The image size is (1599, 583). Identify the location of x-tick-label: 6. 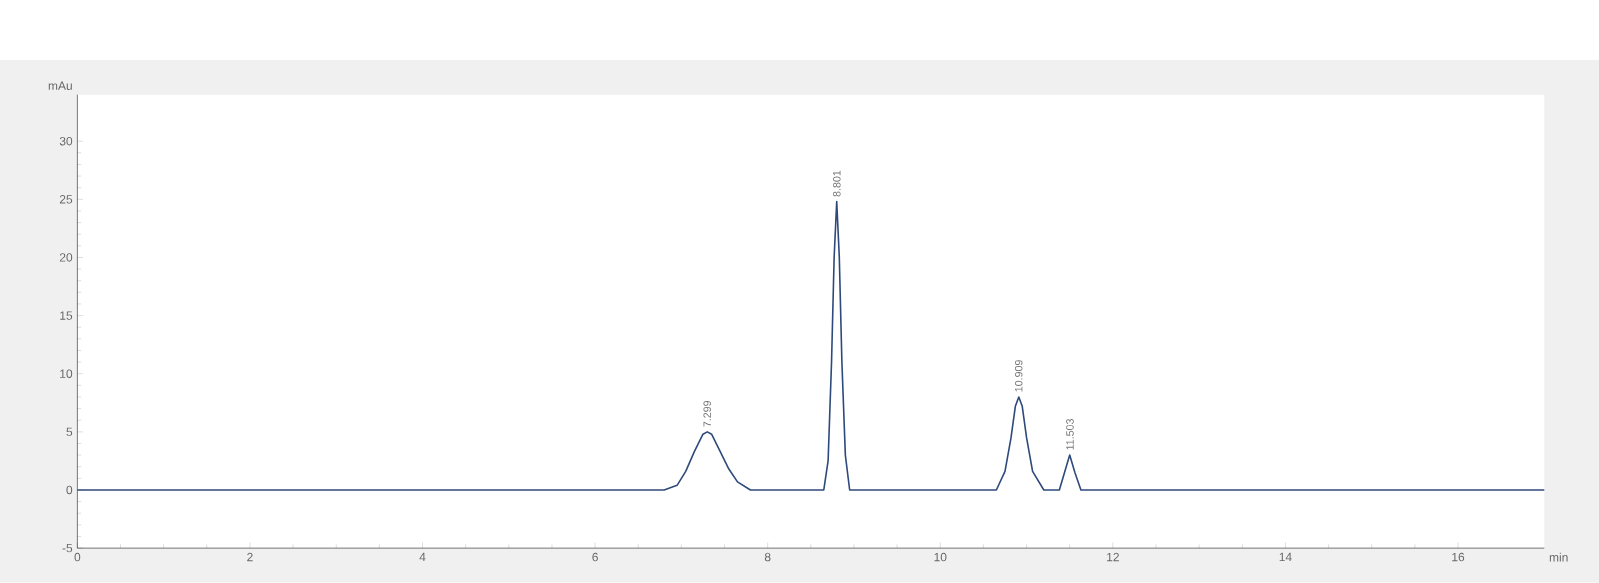
(595, 557).